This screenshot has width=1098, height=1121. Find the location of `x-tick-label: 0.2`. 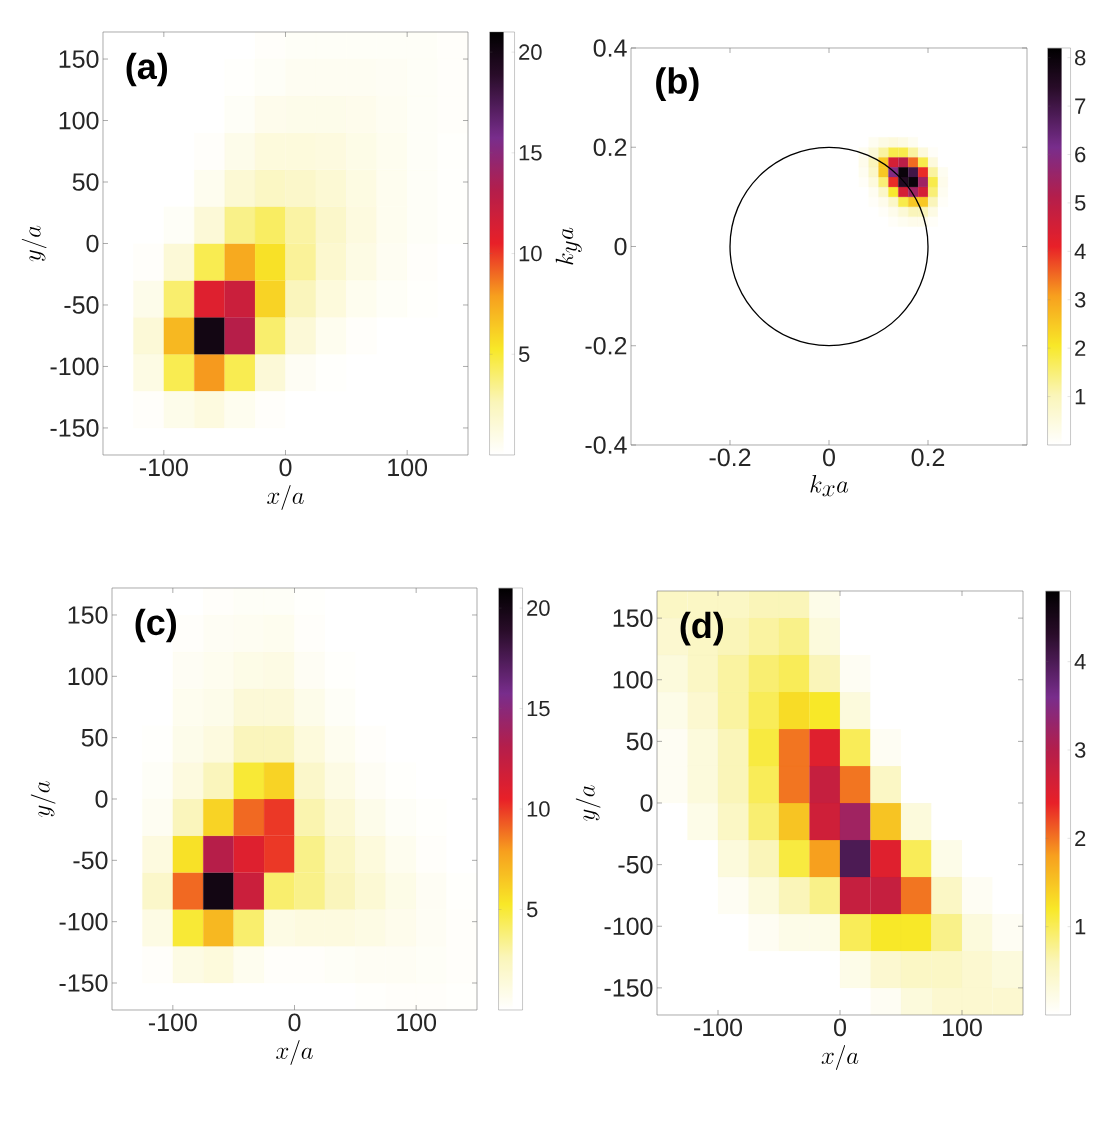

x-tick-label: 0.2 is located at coordinates (928, 457).